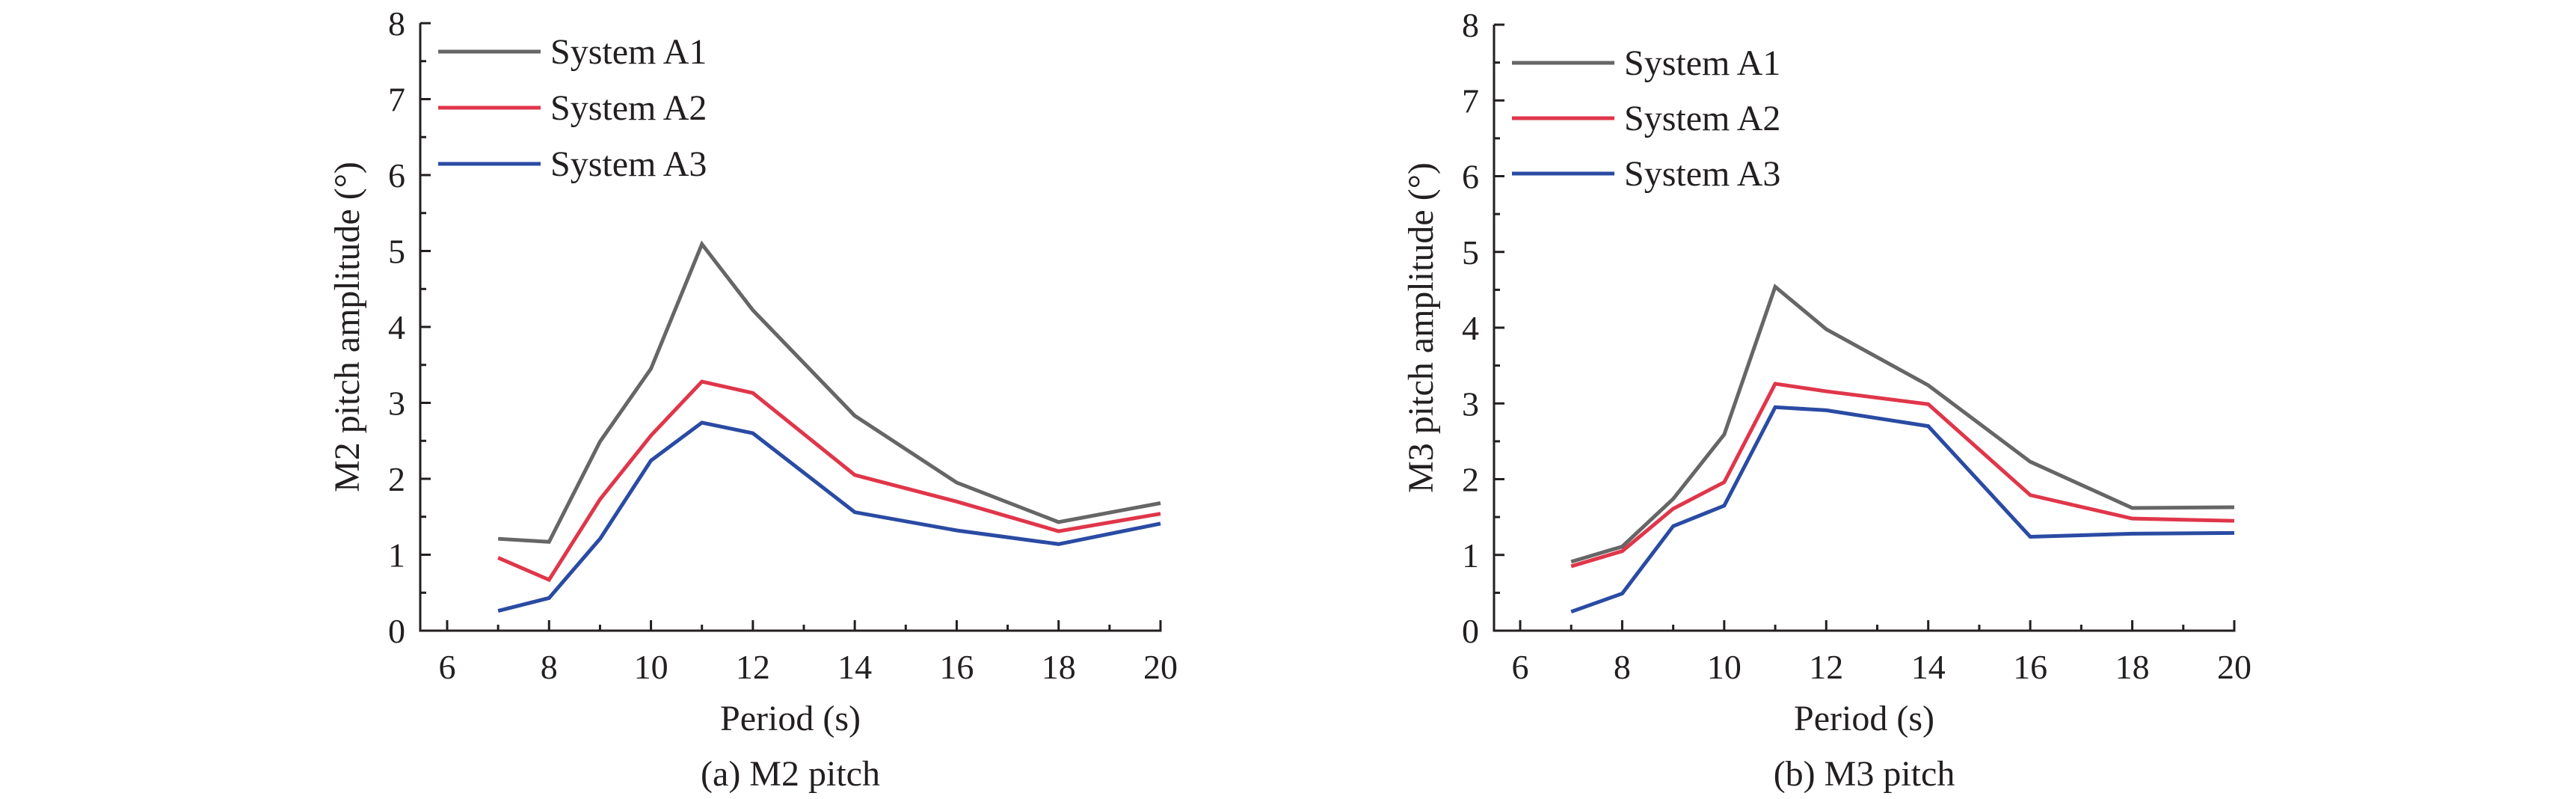 The height and width of the screenshot is (799, 2576). What do you see at coordinates (1421, 327) in the screenshot?
I see `y-axis-title: M3 pitch amplitude (°)` at bounding box center [1421, 327].